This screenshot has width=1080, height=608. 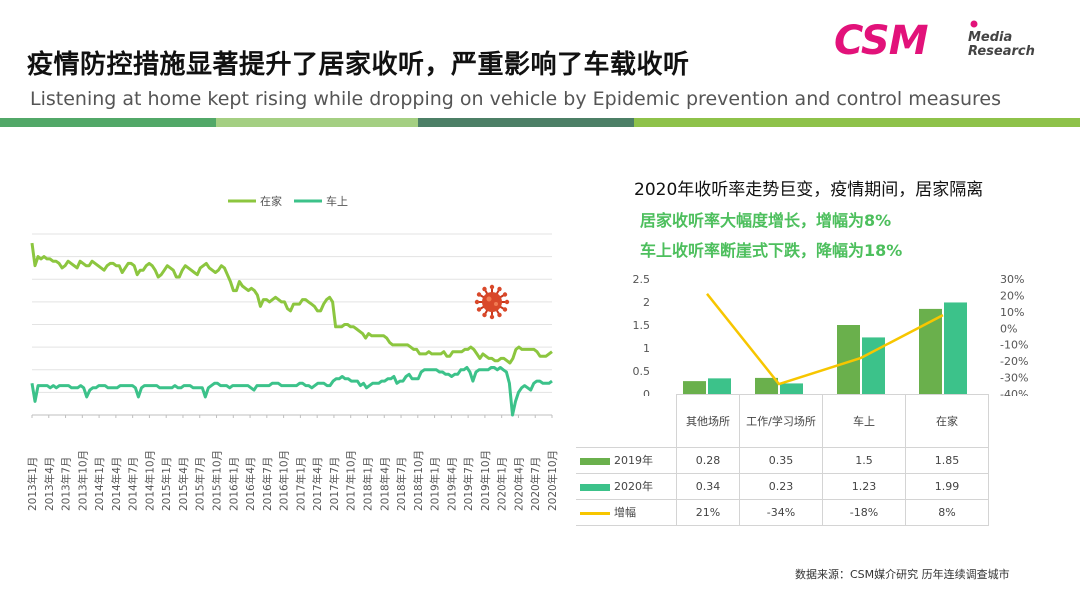 I want to click on table-row: 增幅 21% -34% -18% 8%, so click(x=782, y=512).